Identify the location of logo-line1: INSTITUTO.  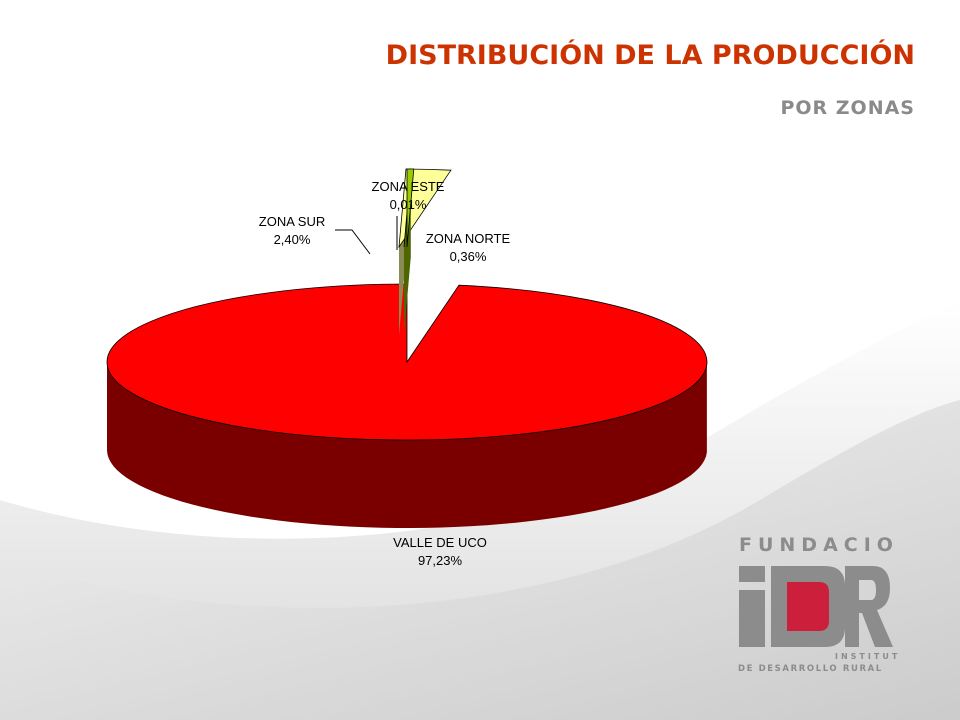
(867, 656).